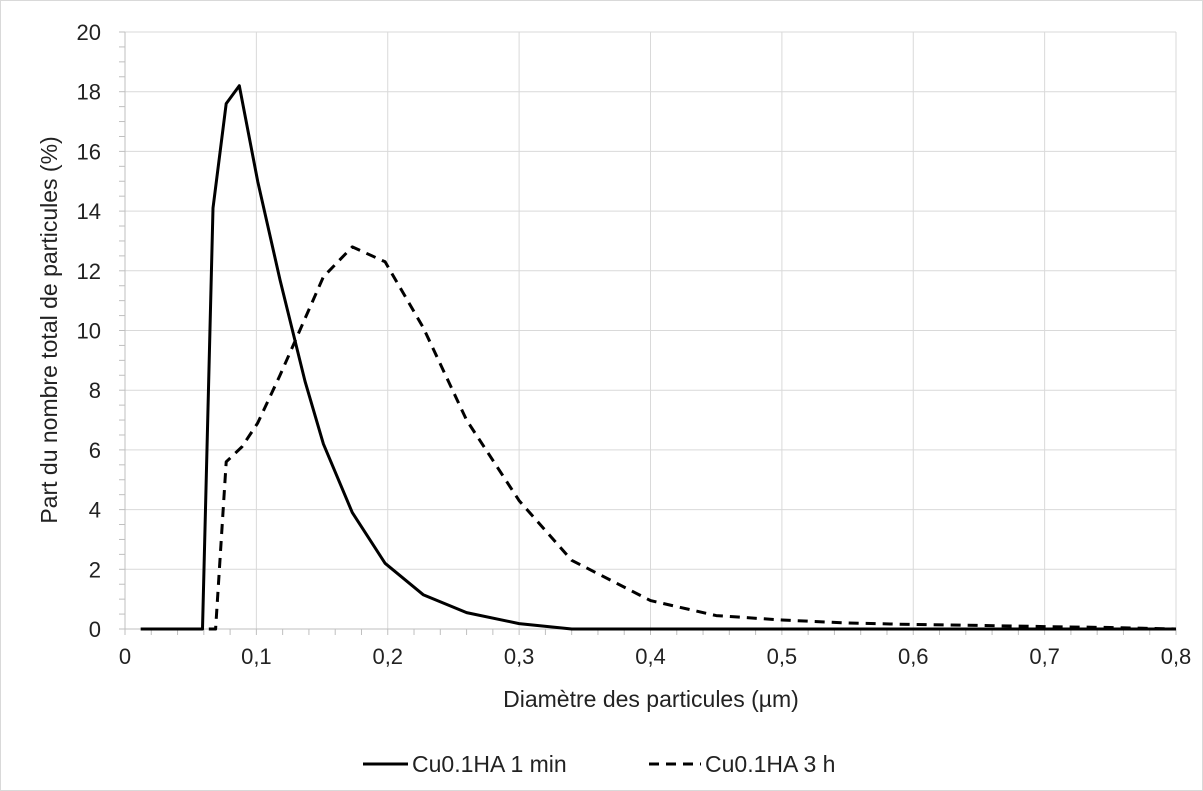  I want to click on legend-label-cu0-1ha-1-min: Cu0.1HA 1 min, so click(489, 764).